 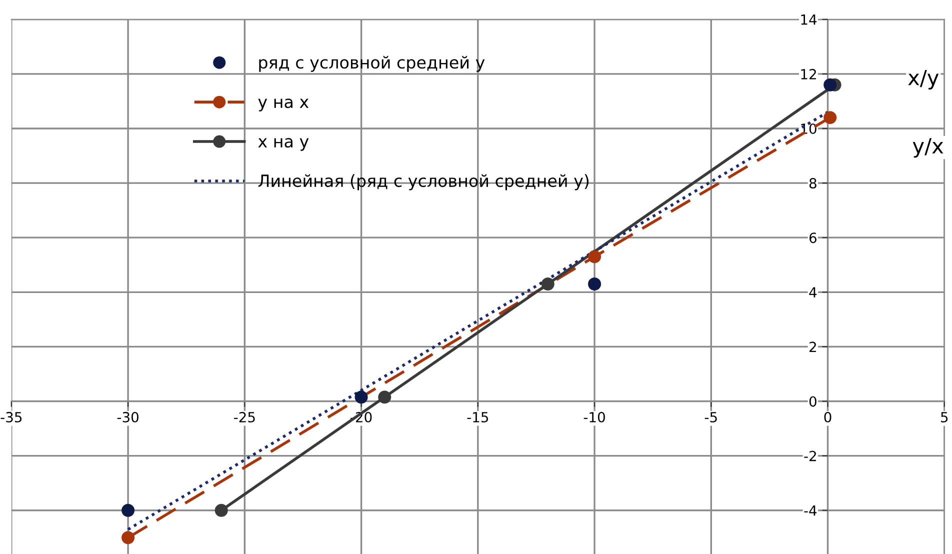 What do you see at coordinates (944, 417) in the screenshot?
I see `x-tick-label: 5` at bounding box center [944, 417].